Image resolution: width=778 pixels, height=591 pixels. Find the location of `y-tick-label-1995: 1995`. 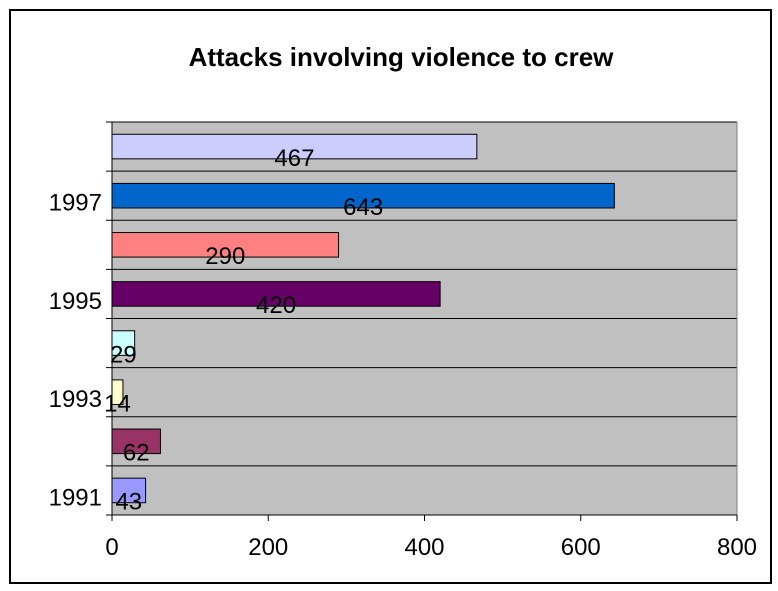

y-tick-label-1995: 1995 is located at coordinates (75, 301).